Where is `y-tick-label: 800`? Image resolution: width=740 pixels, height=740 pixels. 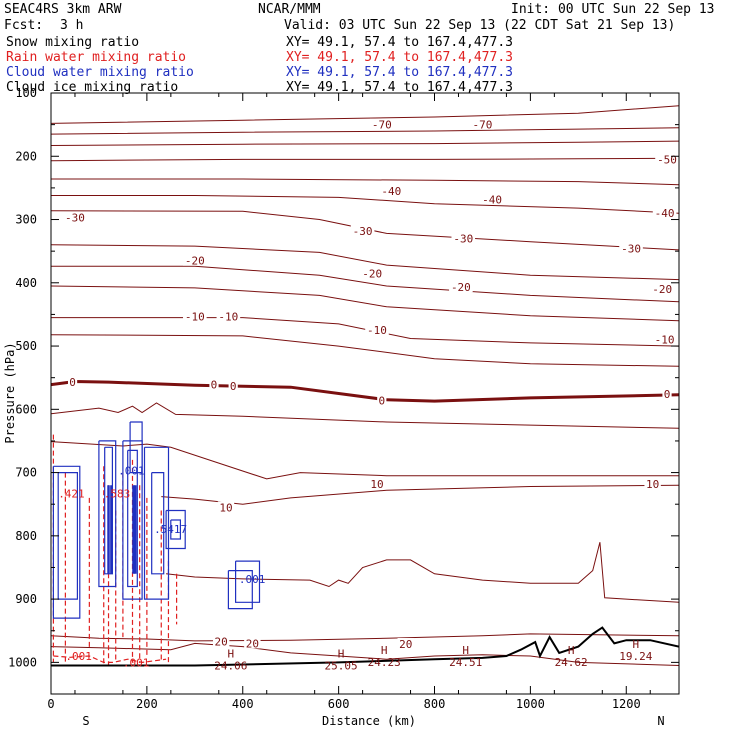 y-tick-label: 800 is located at coordinates (26, 536).